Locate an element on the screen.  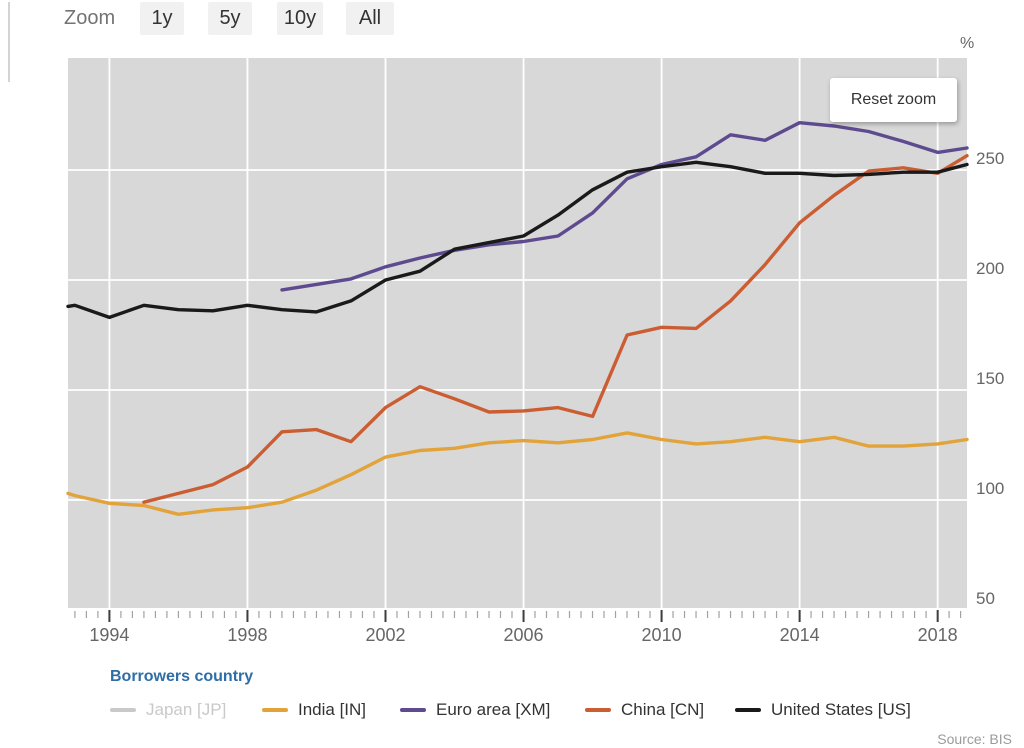
y-tick-label: 150 is located at coordinates (990, 378).